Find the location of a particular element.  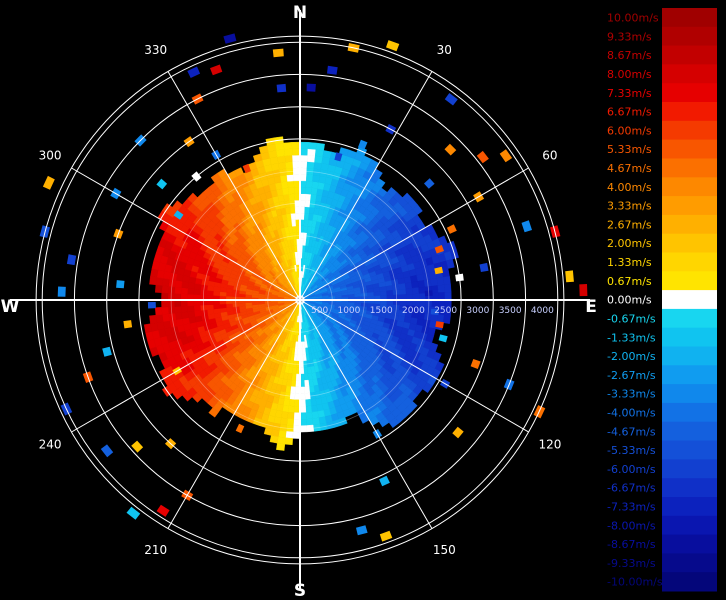

bearing-label: 210 is located at coordinates (155, 550).